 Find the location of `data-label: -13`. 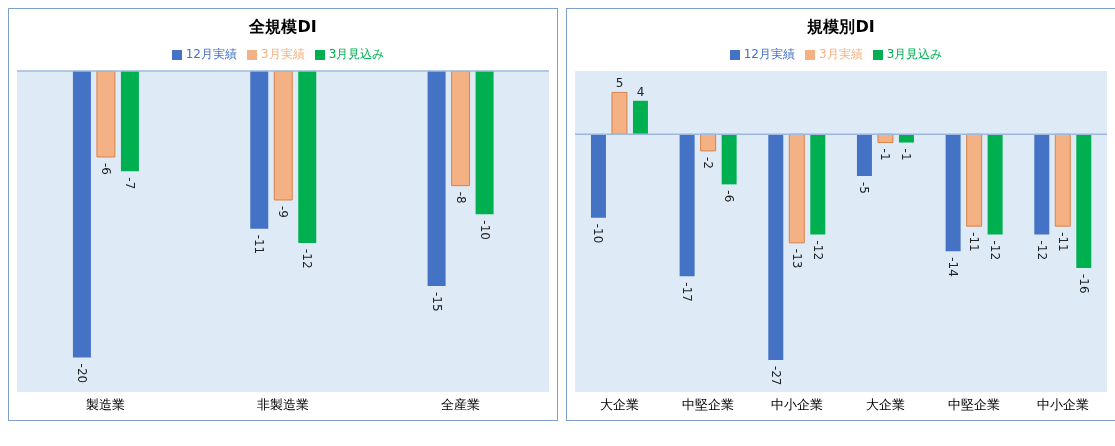

data-label: -13 is located at coordinates (796, 258).